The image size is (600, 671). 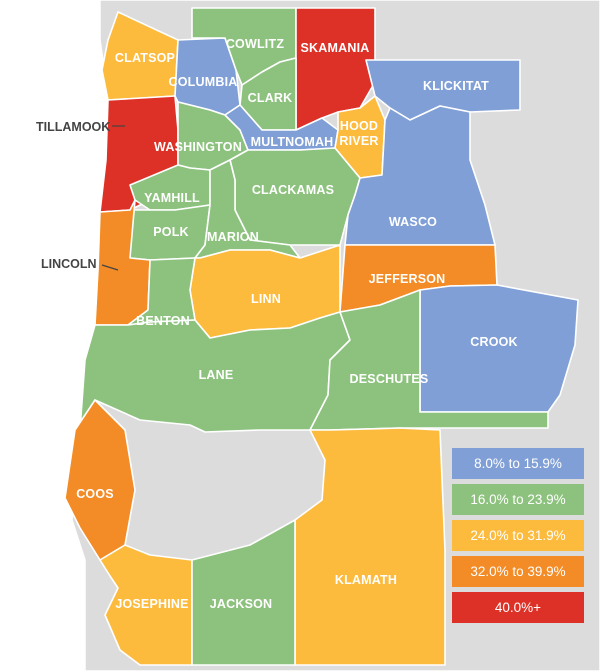 I want to click on label-marion: MARION, so click(x=233, y=237).